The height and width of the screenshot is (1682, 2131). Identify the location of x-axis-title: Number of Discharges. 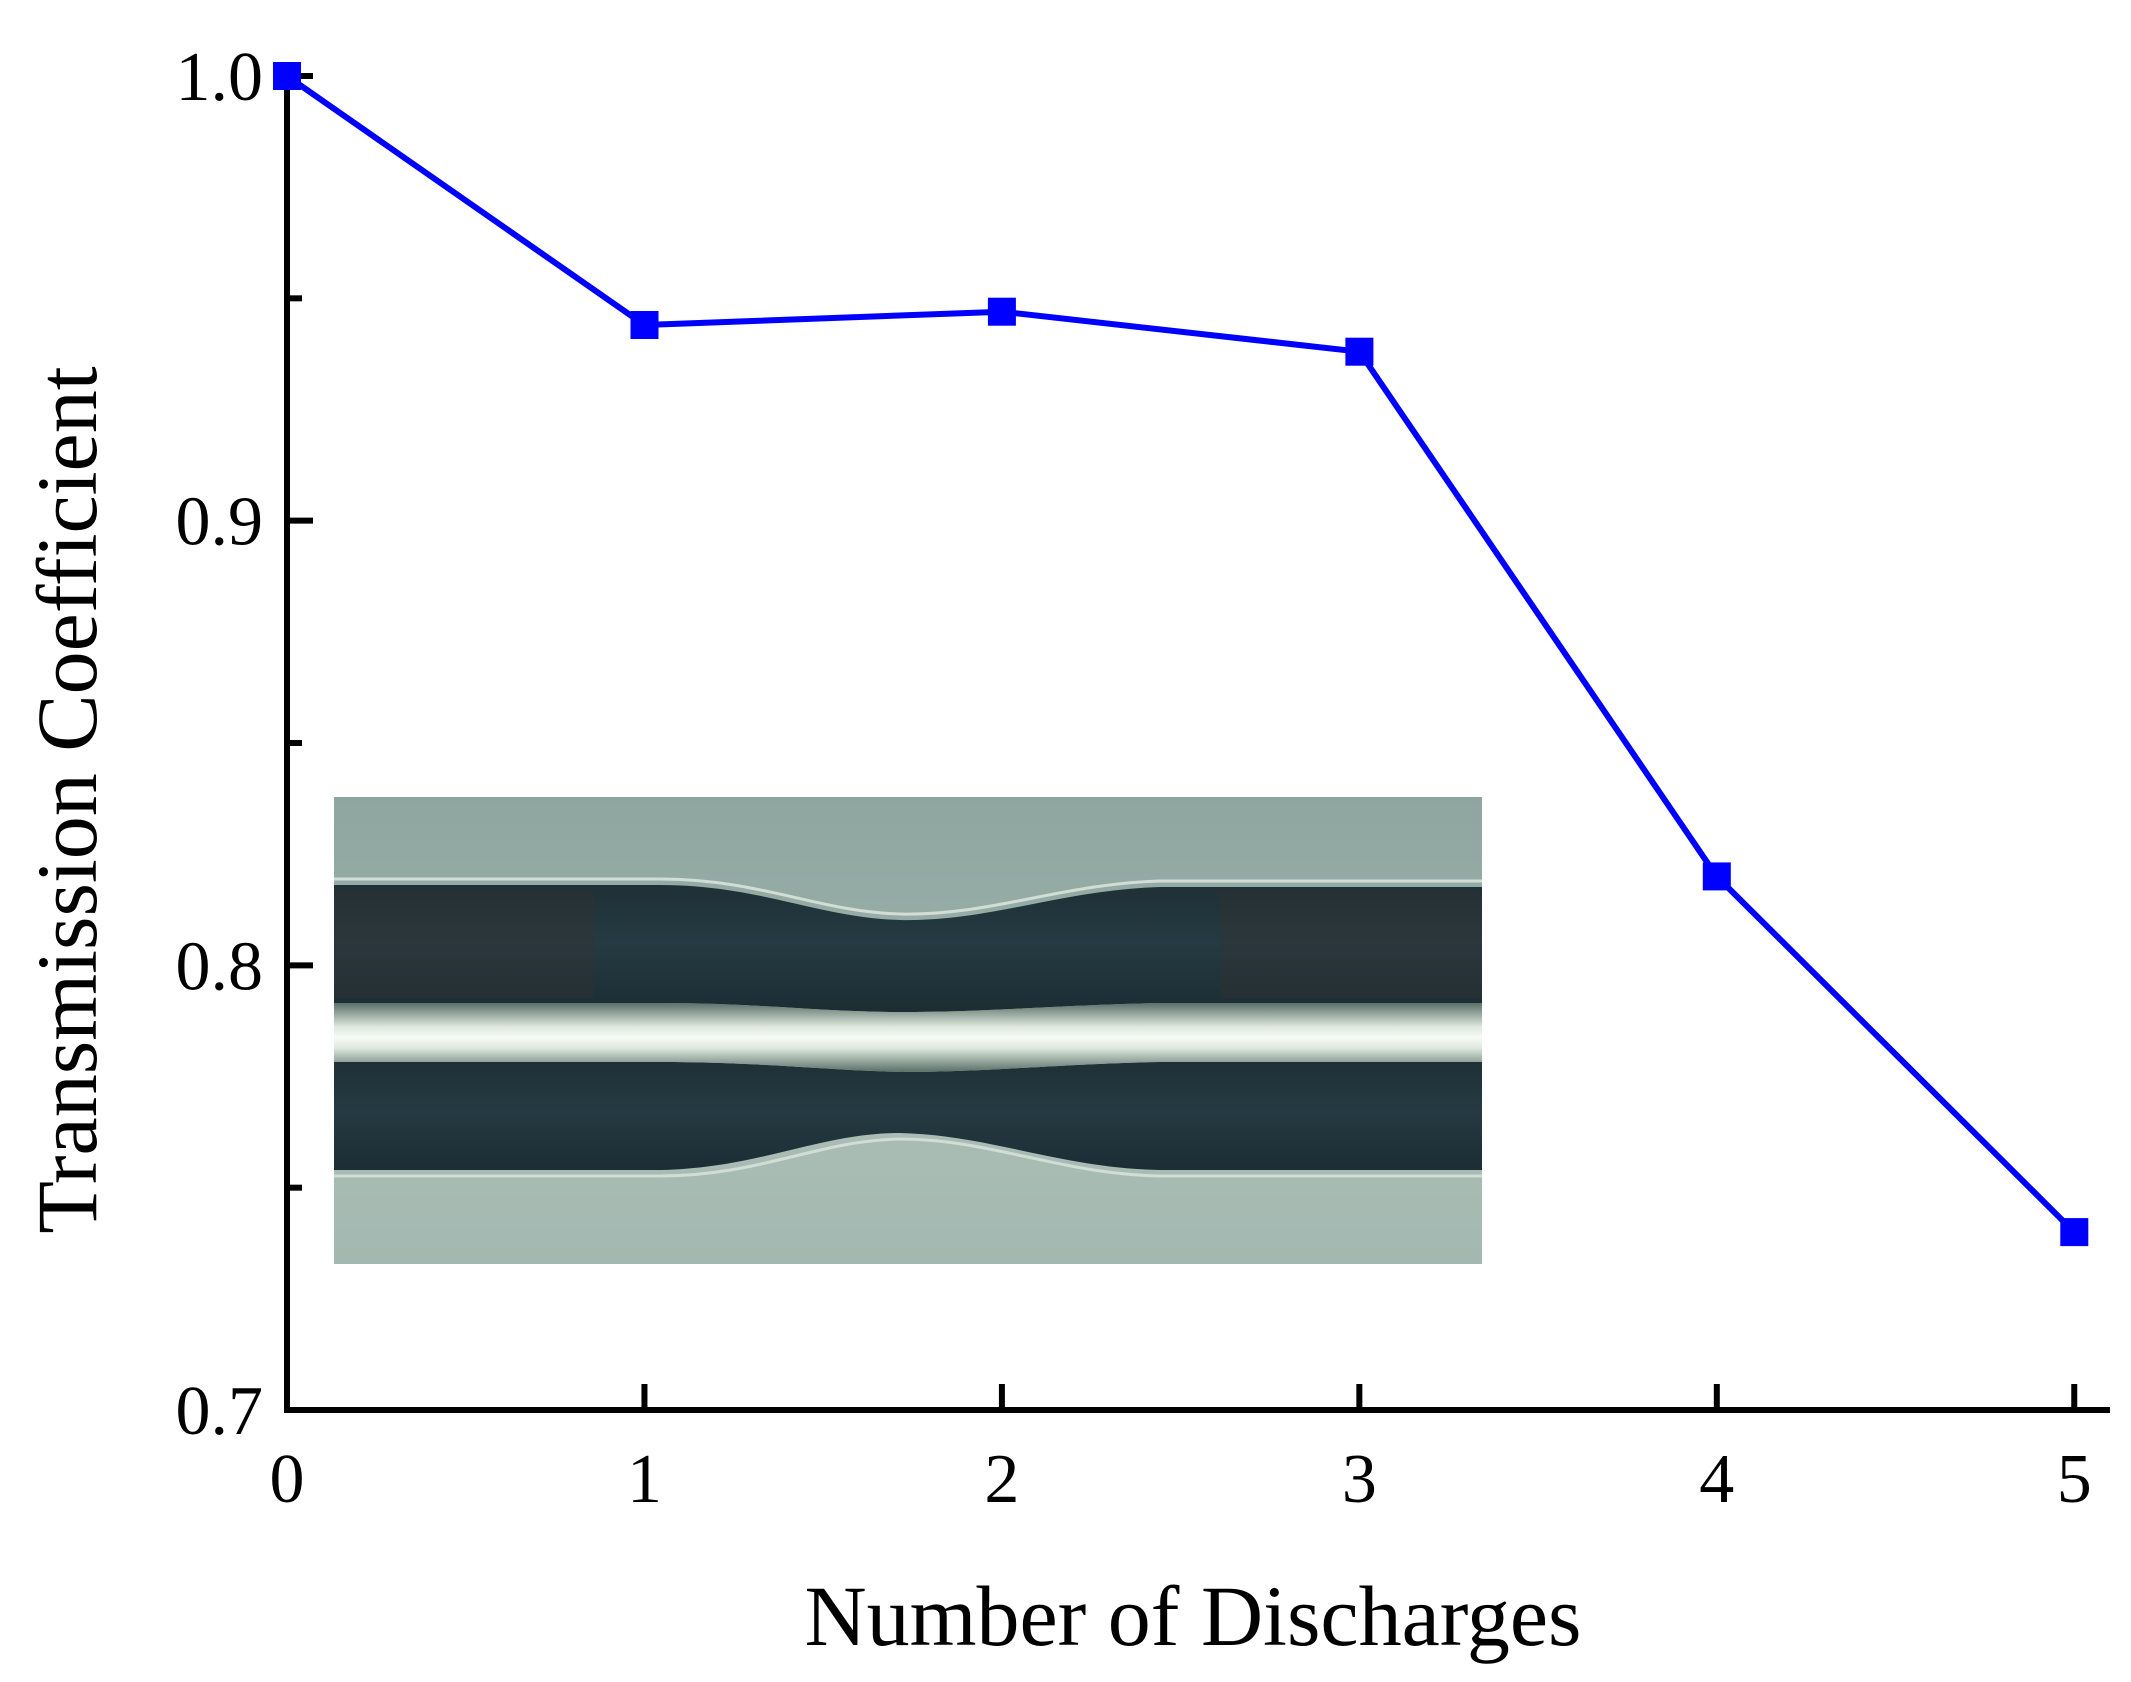
(1193, 1616).